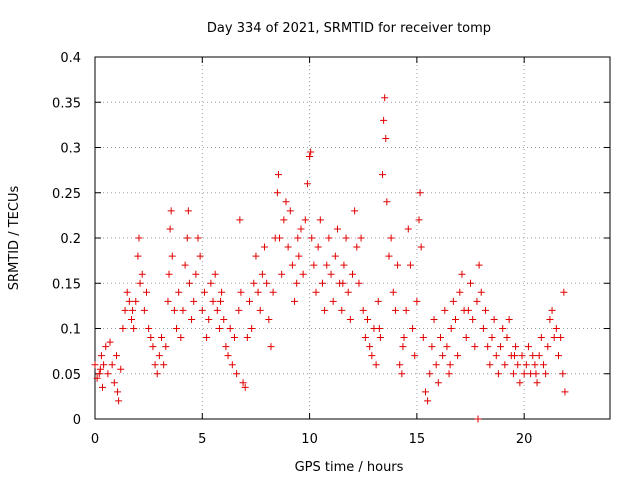 The height and width of the screenshot is (480, 640). Describe the element at coordinates (66, 103) in the screenshot. I see `y-tick-label: 0.35` at that location.